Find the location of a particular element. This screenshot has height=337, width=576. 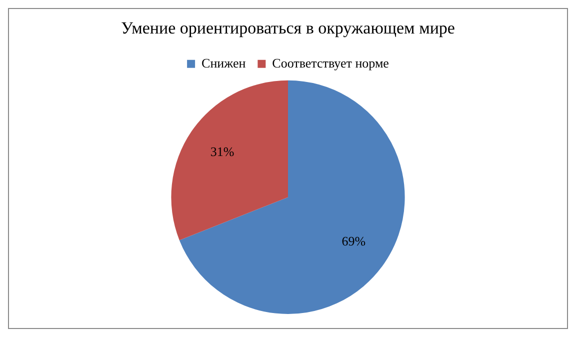

legend-label: Соответствует норме is located at coordinates (331, 62).